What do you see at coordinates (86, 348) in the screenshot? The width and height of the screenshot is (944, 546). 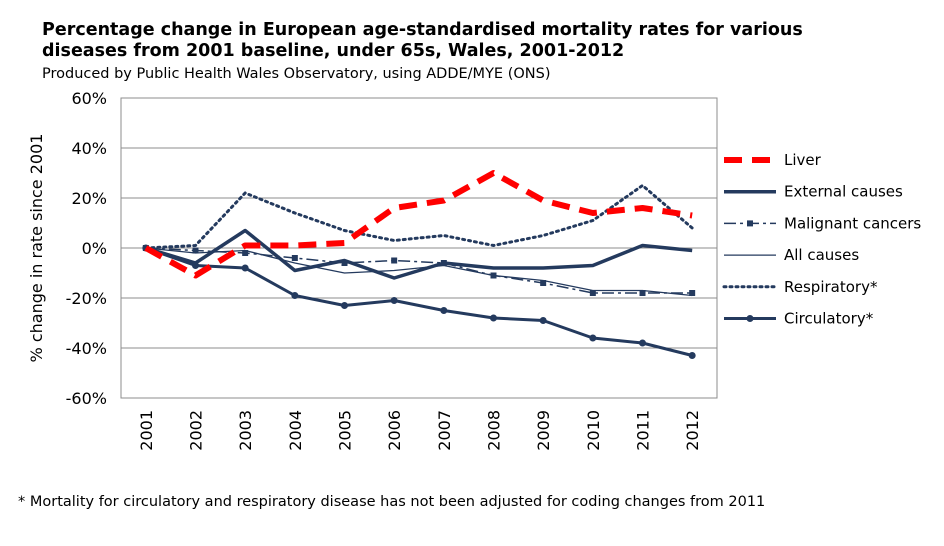 I see `y-tick-label: -40%` at bounding box center [86, 348].